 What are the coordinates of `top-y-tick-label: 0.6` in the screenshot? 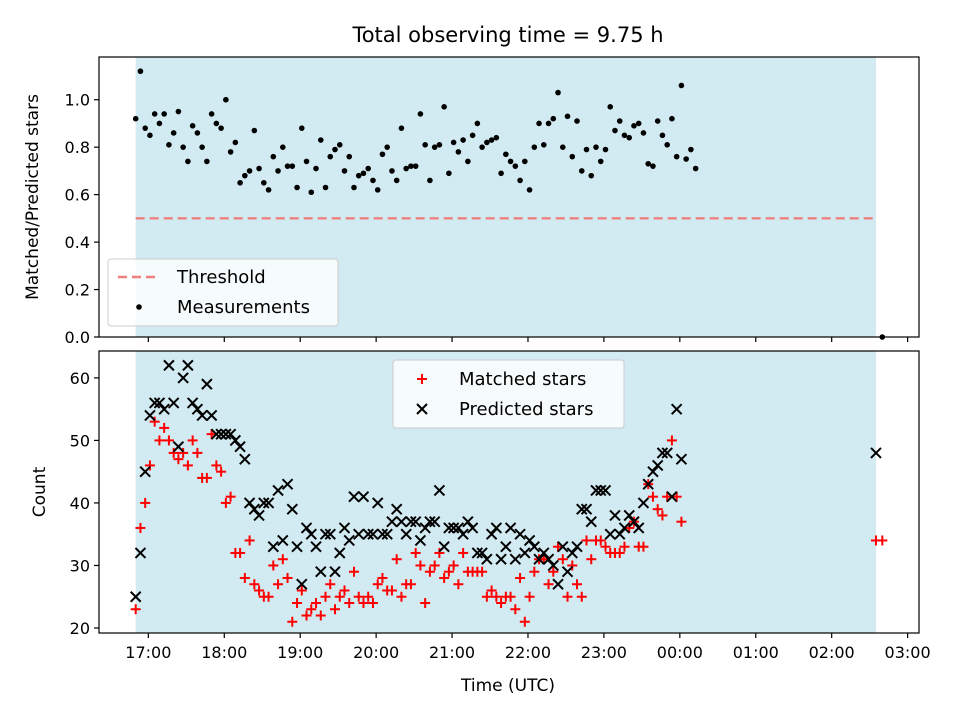 It's located at (77, 195).